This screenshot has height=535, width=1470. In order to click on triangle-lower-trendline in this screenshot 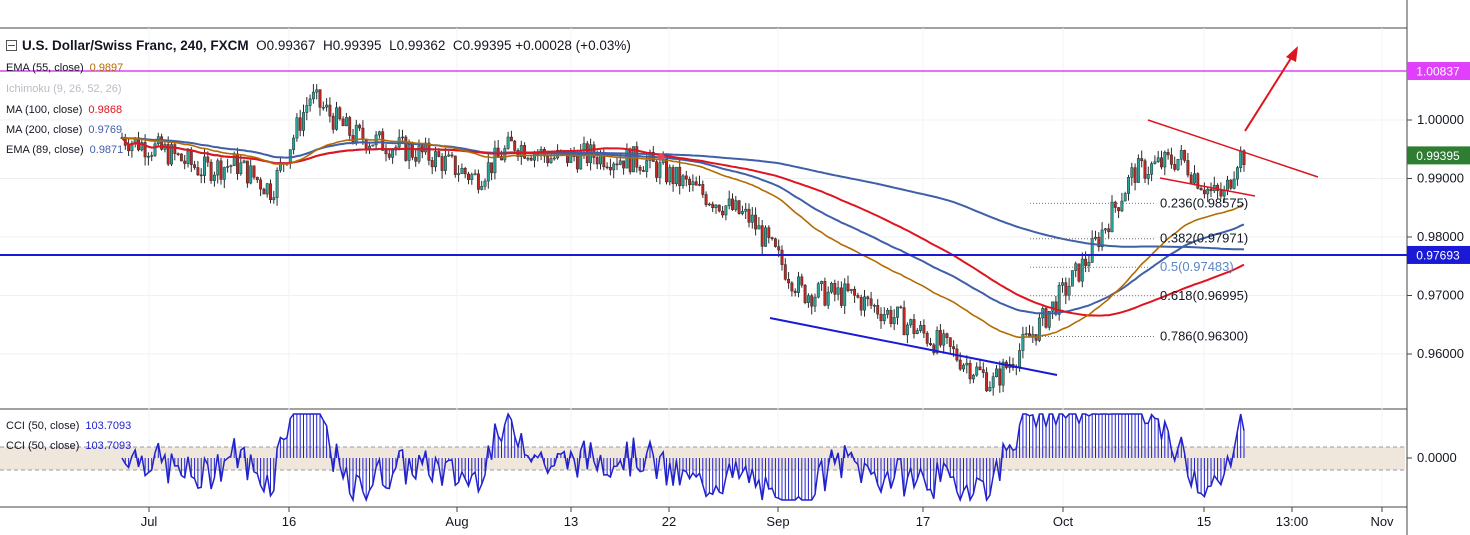, I will do `click(1207, 187)`.